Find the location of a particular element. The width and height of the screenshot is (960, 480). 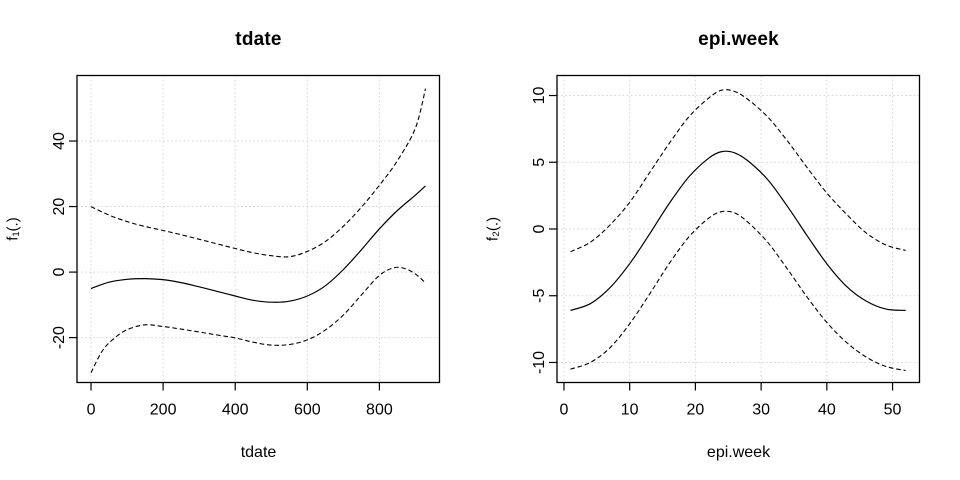

x-tick-label: 40 is located at coordinates (827, 410).